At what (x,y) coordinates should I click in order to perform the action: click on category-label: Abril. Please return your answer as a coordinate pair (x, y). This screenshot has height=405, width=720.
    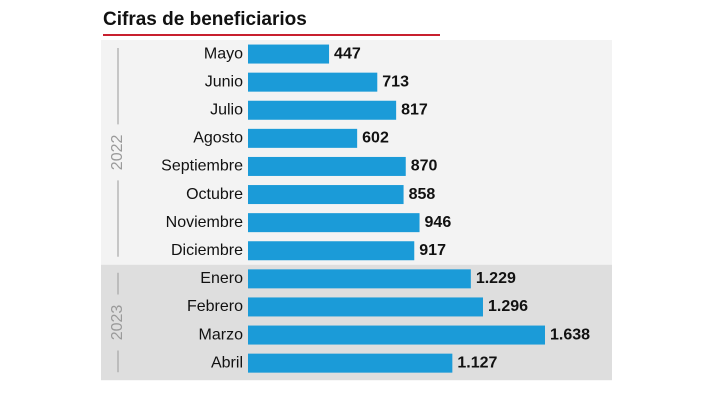
    Looking at the image, I should click on (227, 362).